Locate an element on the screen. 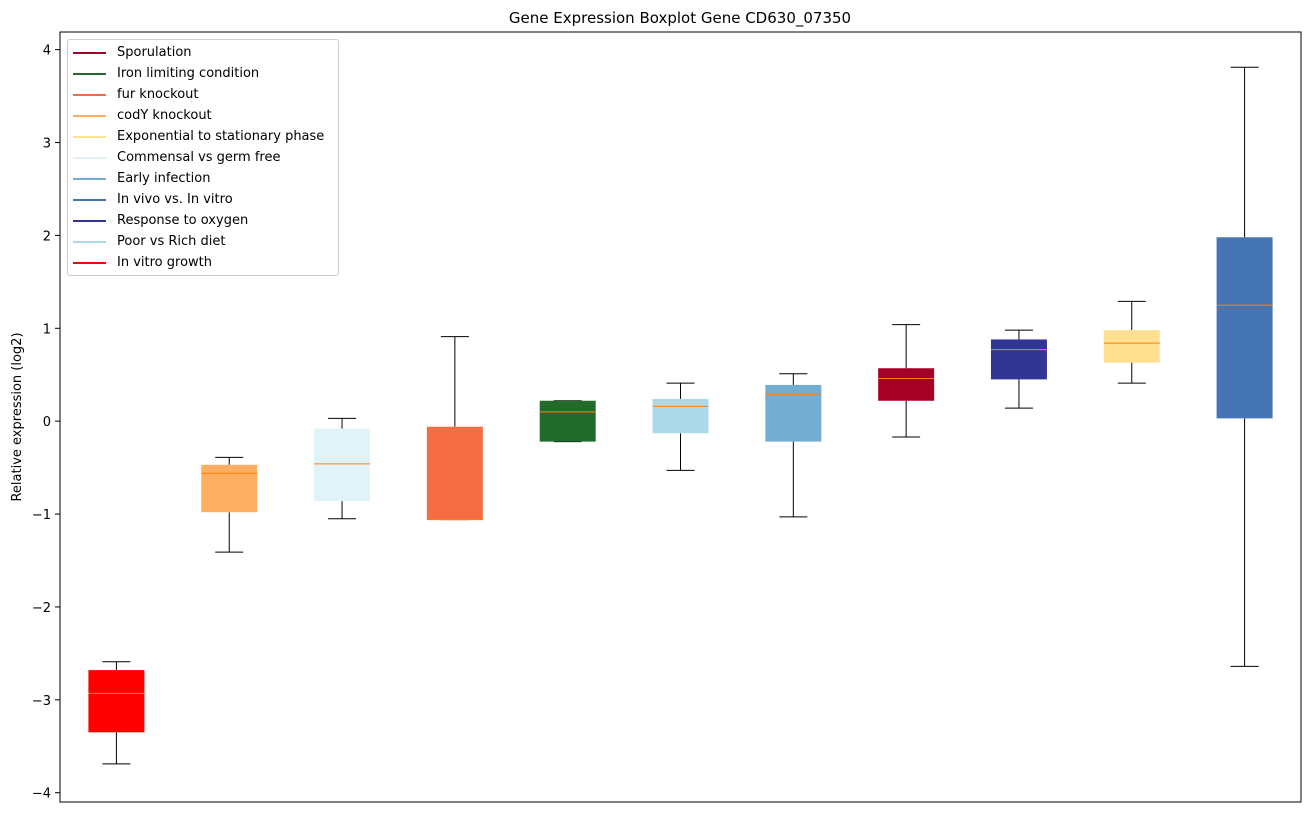 Image resolution: width=1309 pixels, height=814 pixels. box-sporulation is located at coordinates (906, 381).